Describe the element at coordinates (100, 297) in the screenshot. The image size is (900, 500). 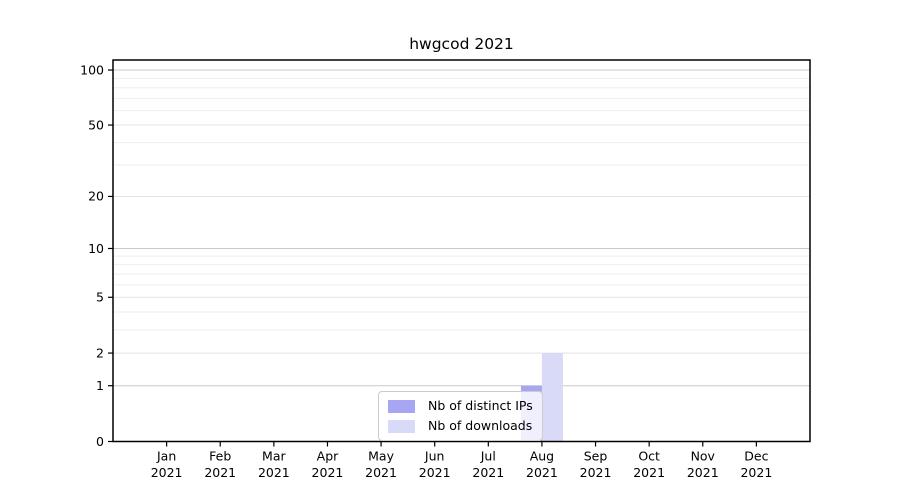
I see `y-tick-label-5: 5` at that location.